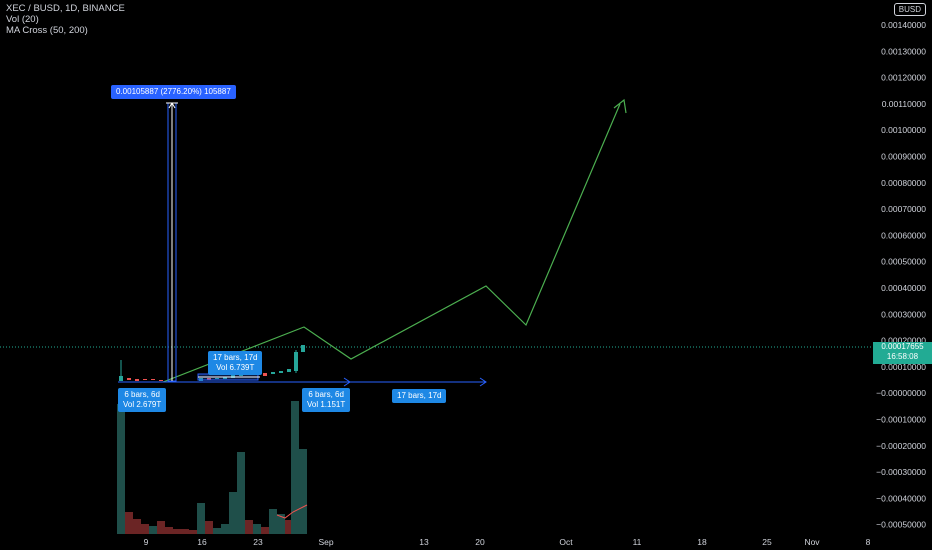 The width and height of the screenshot is (932, 550). What do you see at coordinates (235, 367) in the screenshot?
I see `range-a-vol: Vol 6.739T` at bounding box center [235, 367].